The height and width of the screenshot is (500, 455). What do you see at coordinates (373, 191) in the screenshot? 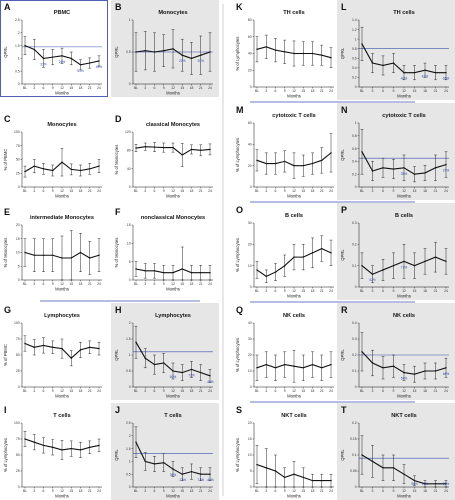
I see `x-tick-label: 3` at bounding box center [373, 191].